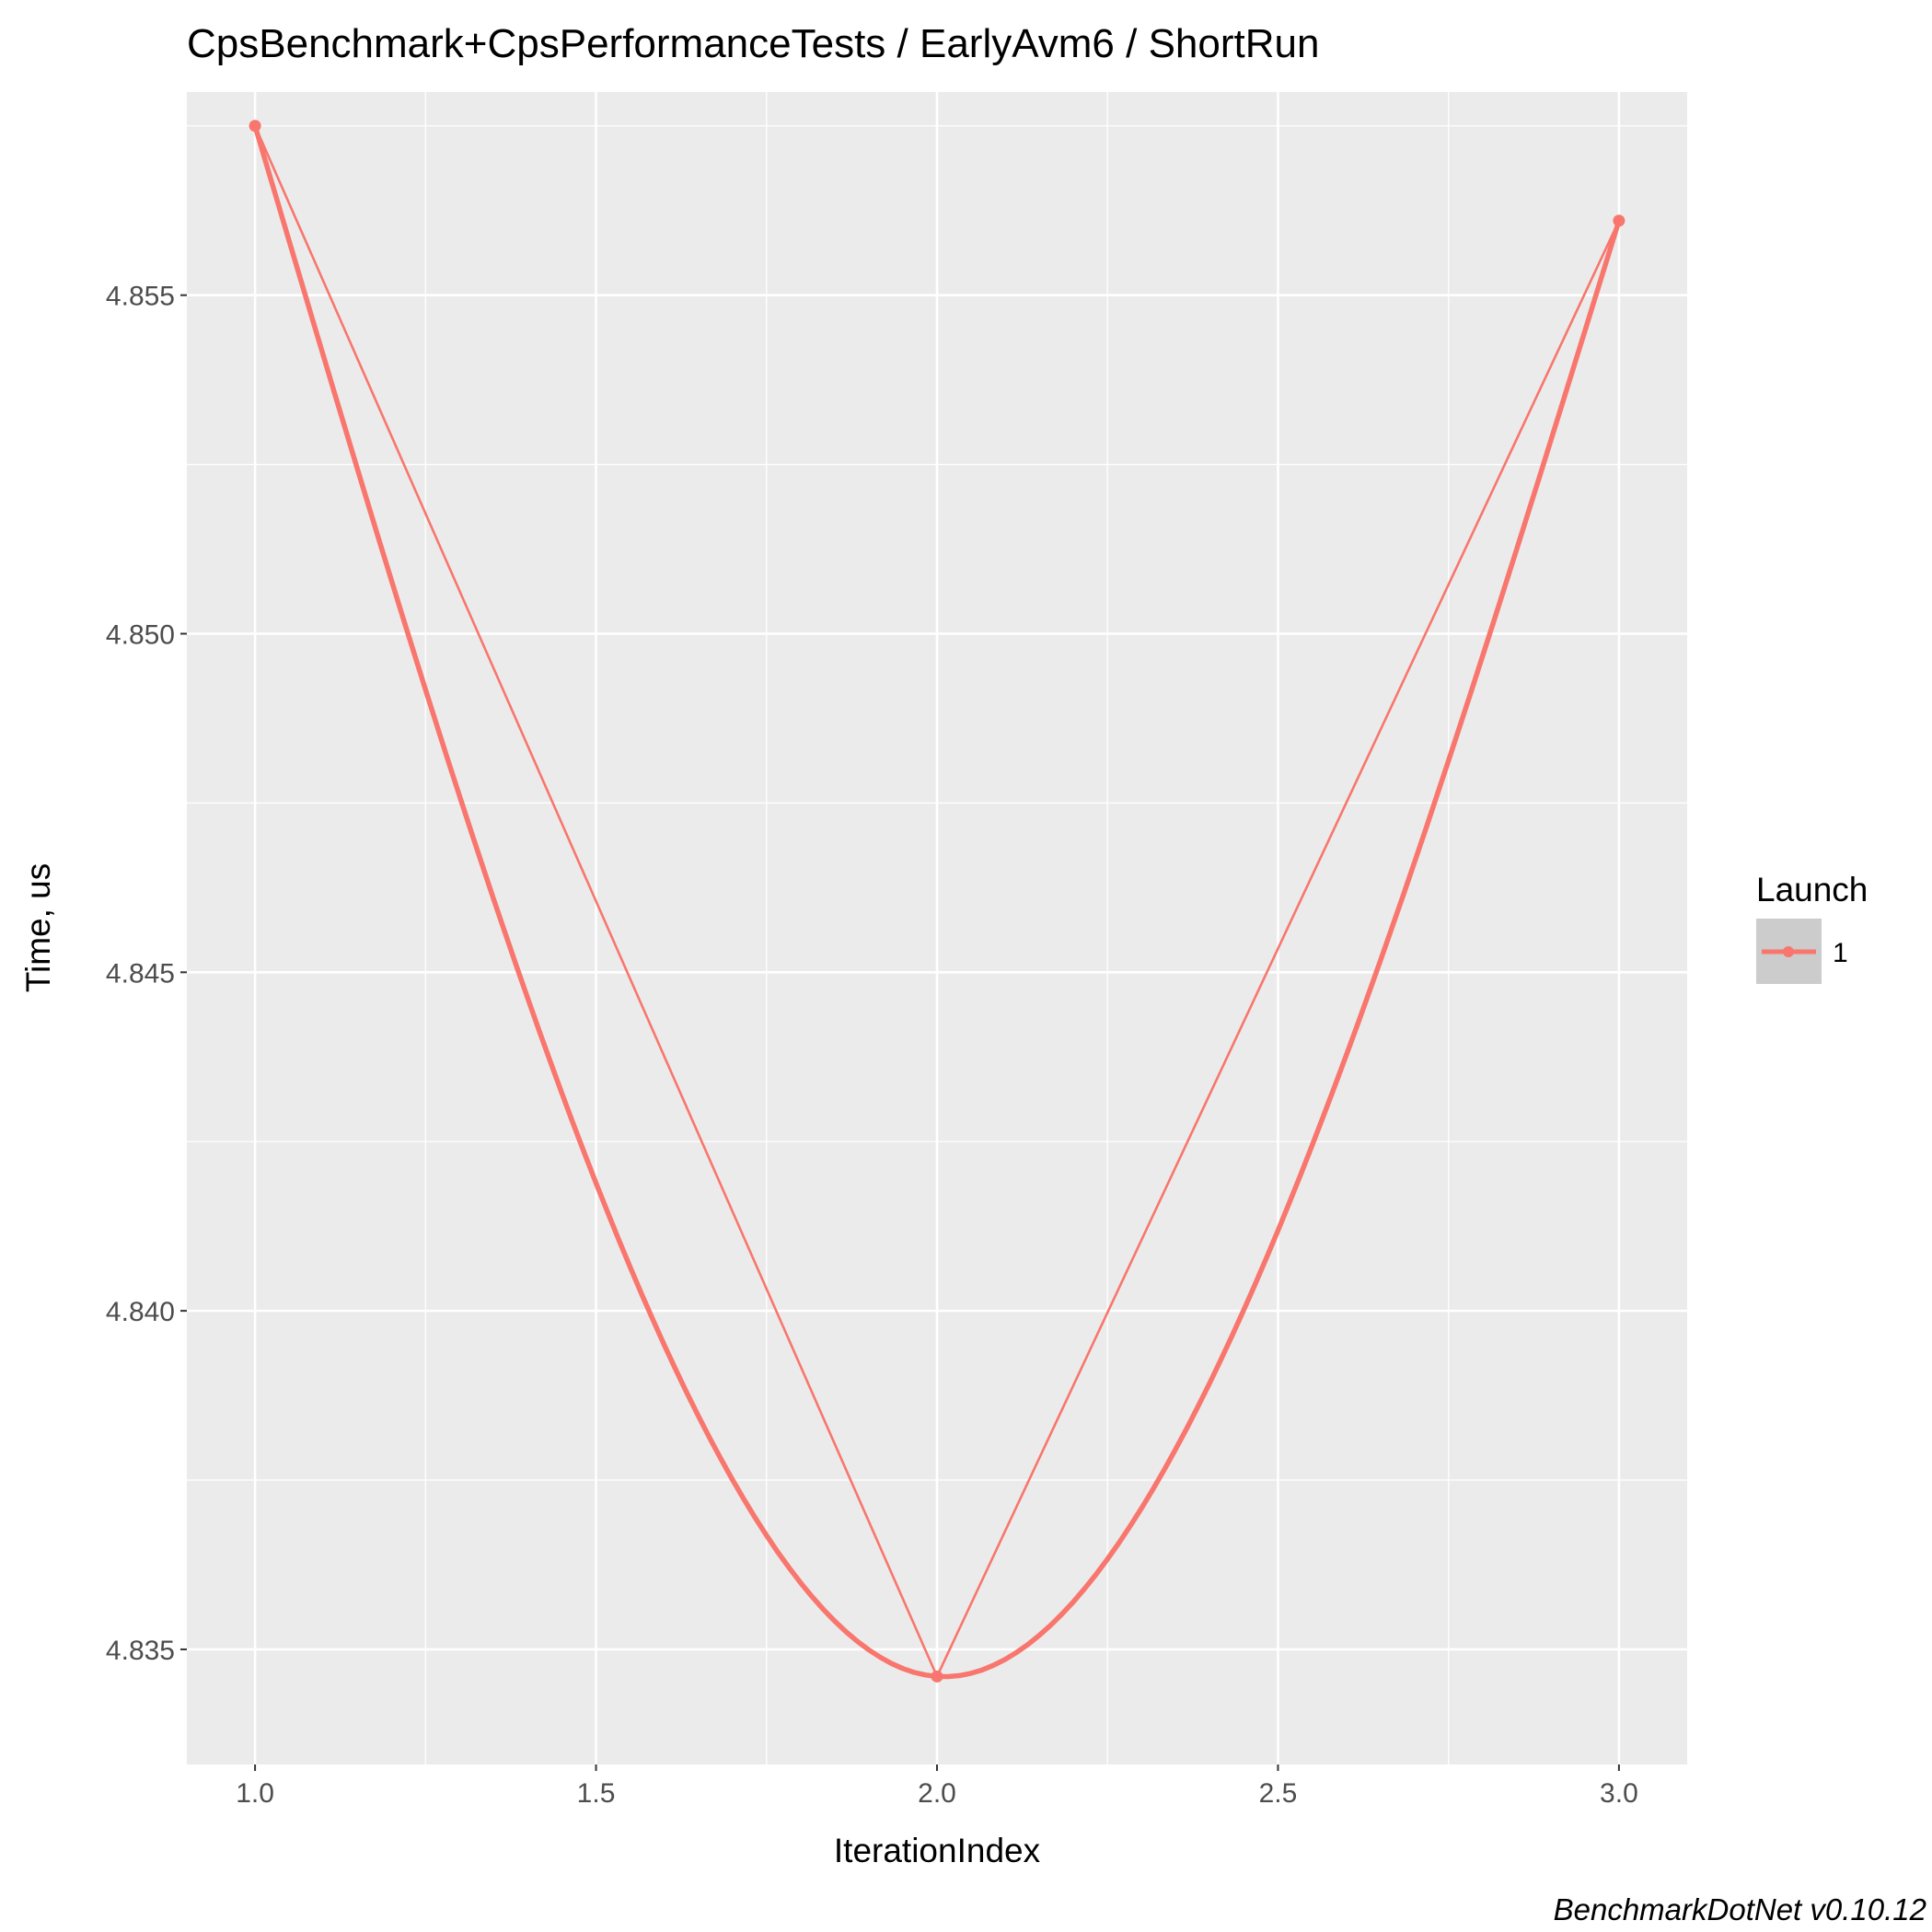 The height and width of the screenshot is (1932, 1932). I want to click on y-axis: 4.835 4.840 4.845 4.850 4.855, so click(147, 974).